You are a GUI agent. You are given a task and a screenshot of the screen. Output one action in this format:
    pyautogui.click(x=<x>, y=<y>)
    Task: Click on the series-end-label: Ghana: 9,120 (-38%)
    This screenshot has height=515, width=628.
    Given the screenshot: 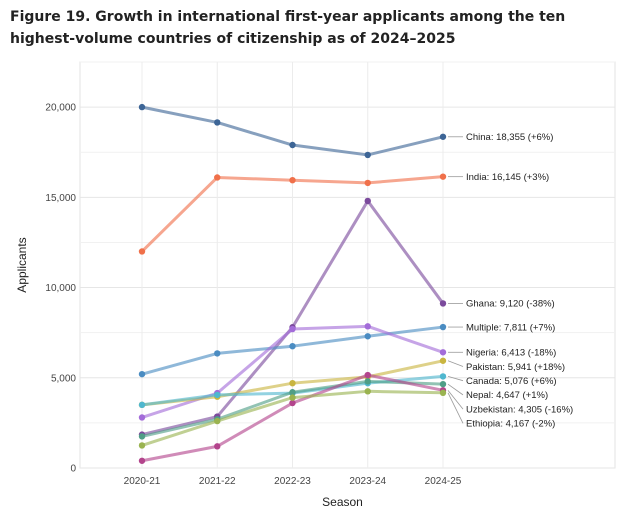 What is the action you would take?
    pyautogui.click(x=510, y=304)
    